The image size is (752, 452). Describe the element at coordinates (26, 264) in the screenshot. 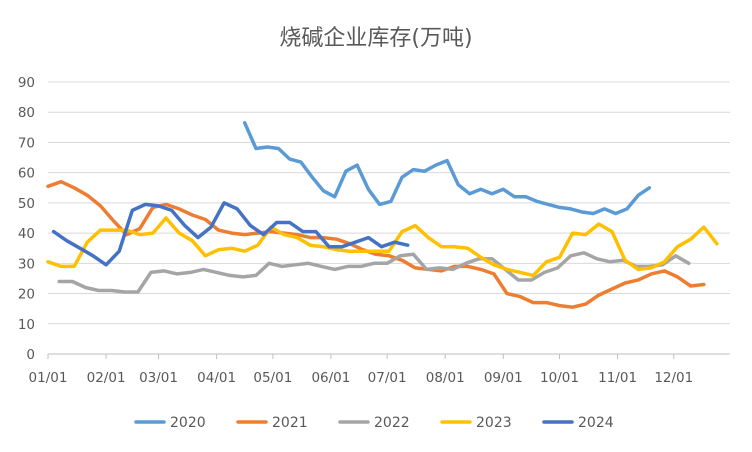

I see `y-tick-label: 30` at that location.